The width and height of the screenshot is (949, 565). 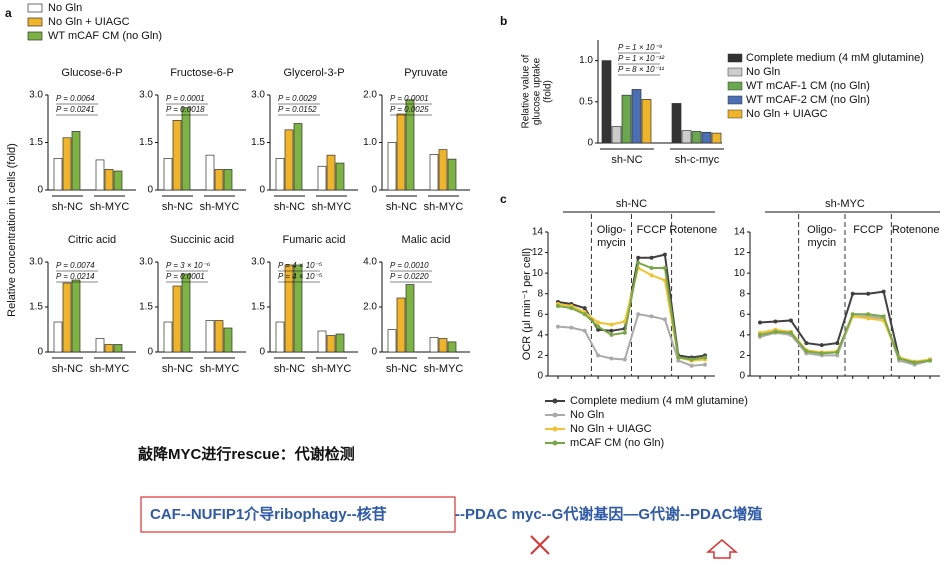 I want to click on y-axis-label: Relative value of, so click(x=526, y=91).